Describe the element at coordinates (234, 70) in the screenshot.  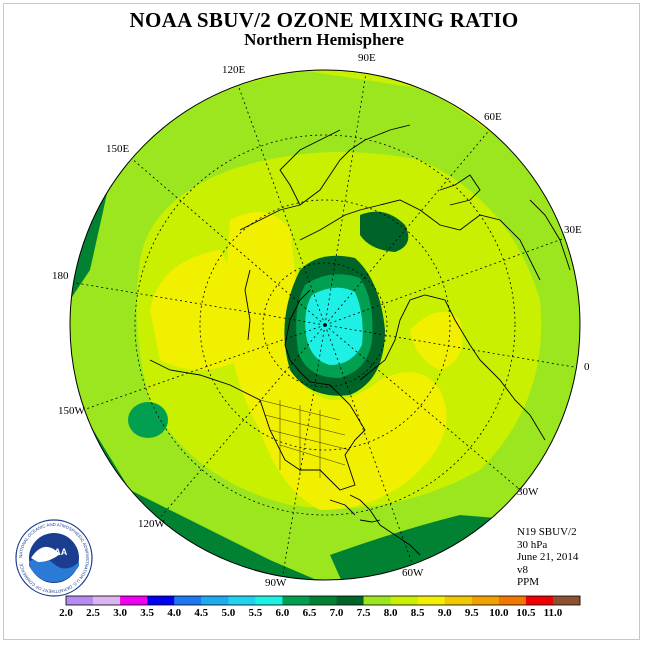
I see `label-120e: 120E` at that location.